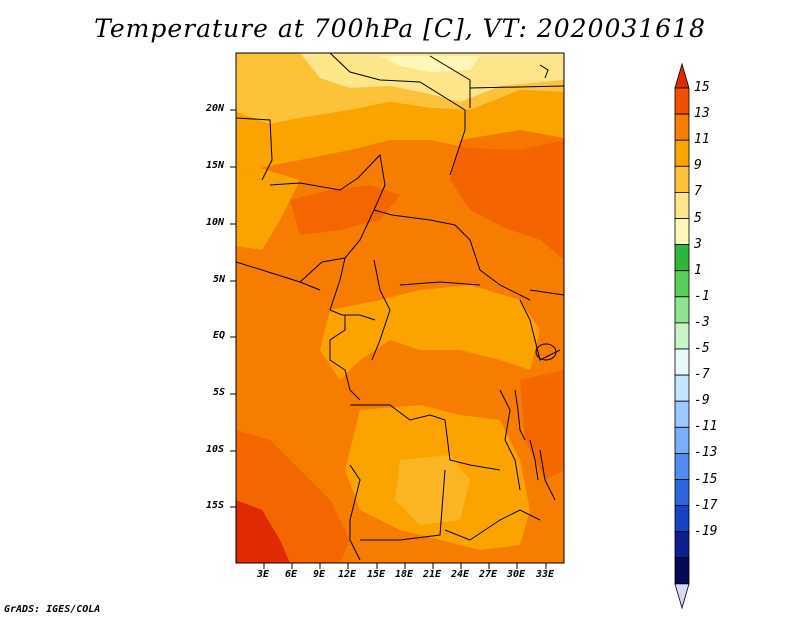 This screenshot has width=800, height=618. Describe the element at coordinates (215, 165) in the screenshot. I see `lat-label: 15N` at that location.